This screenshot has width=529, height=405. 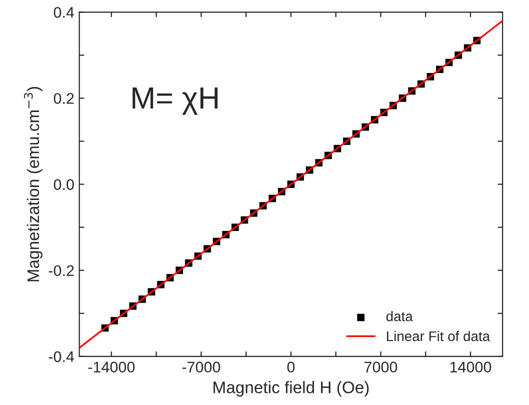 I want to click on annotation: M= χH, so click(x=175, y=101).